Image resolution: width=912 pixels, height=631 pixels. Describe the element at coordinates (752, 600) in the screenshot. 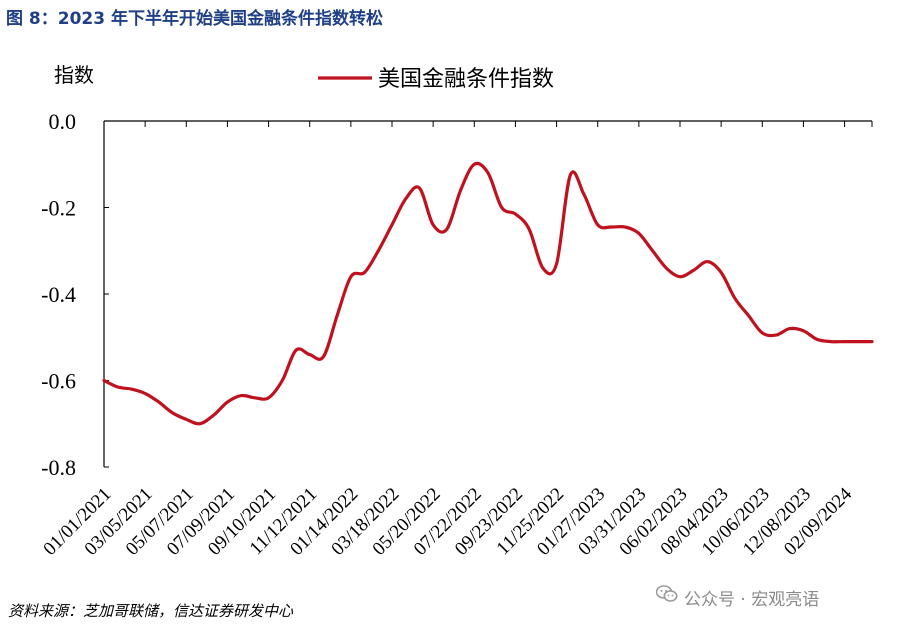

I see `watermark-text: 公众号 · 宏观亮语` at that location.